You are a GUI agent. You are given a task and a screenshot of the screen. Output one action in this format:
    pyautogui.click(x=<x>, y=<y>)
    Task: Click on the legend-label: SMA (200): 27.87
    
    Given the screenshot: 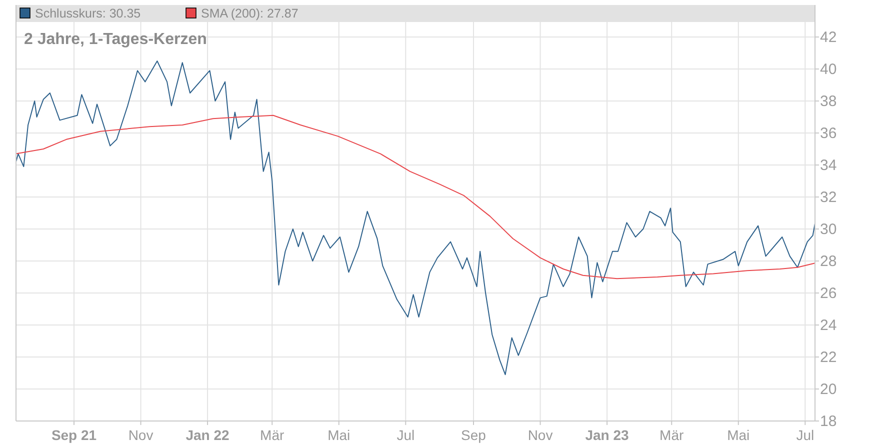 What is the action you would take?
    pyautogui.click(x=249, y=13)
    